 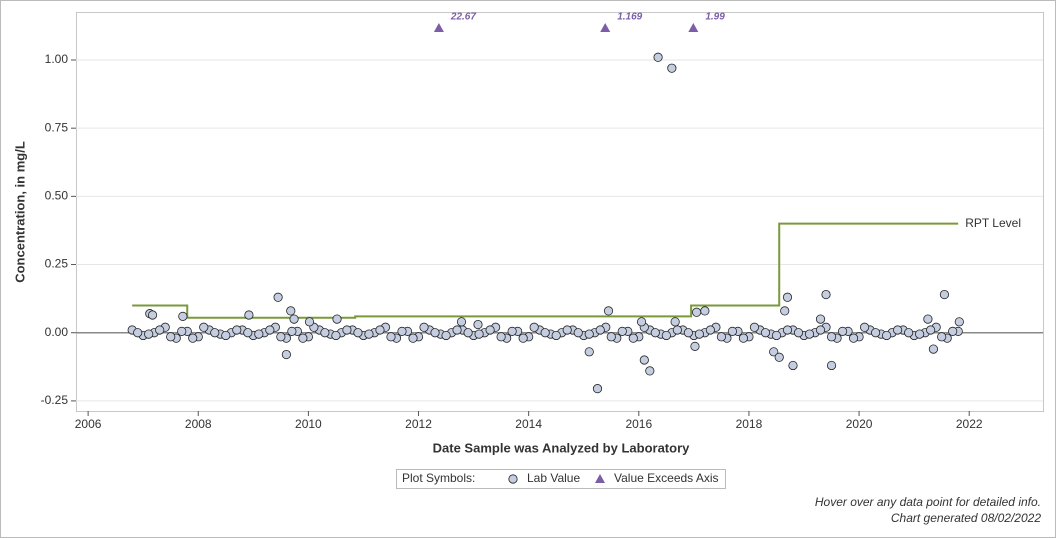 I want to click on x-axis-label: Date Sample was Analyzed by Laboratory, so click(x=561, y=447).